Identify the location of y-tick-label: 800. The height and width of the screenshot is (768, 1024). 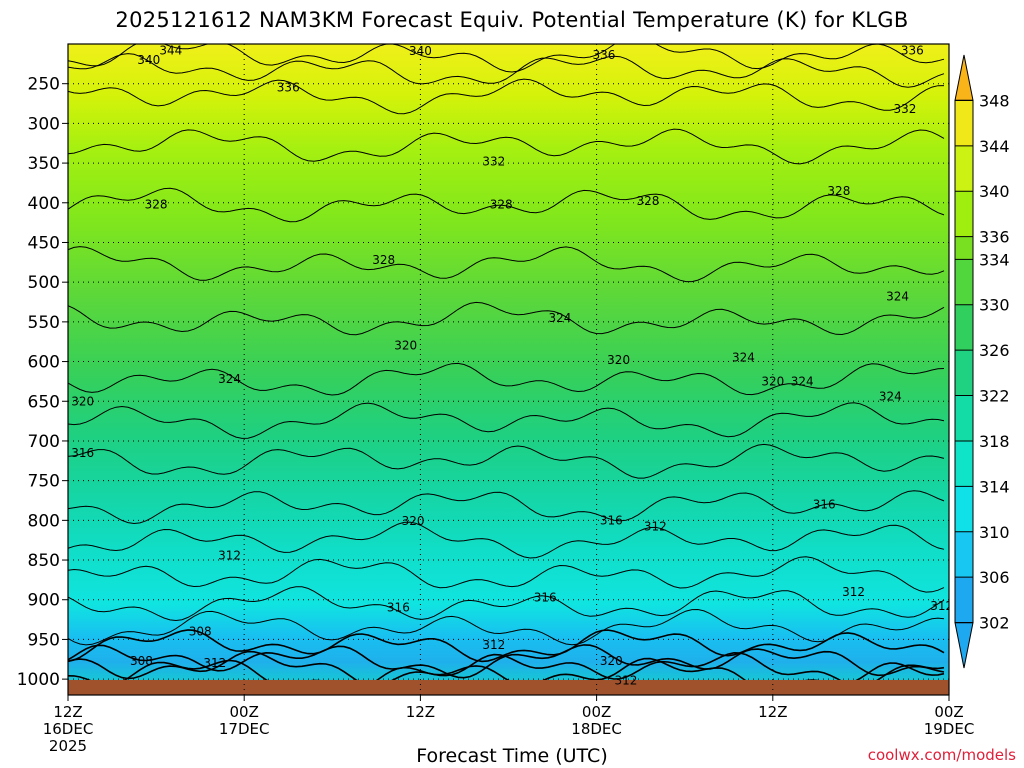
(44, 521).